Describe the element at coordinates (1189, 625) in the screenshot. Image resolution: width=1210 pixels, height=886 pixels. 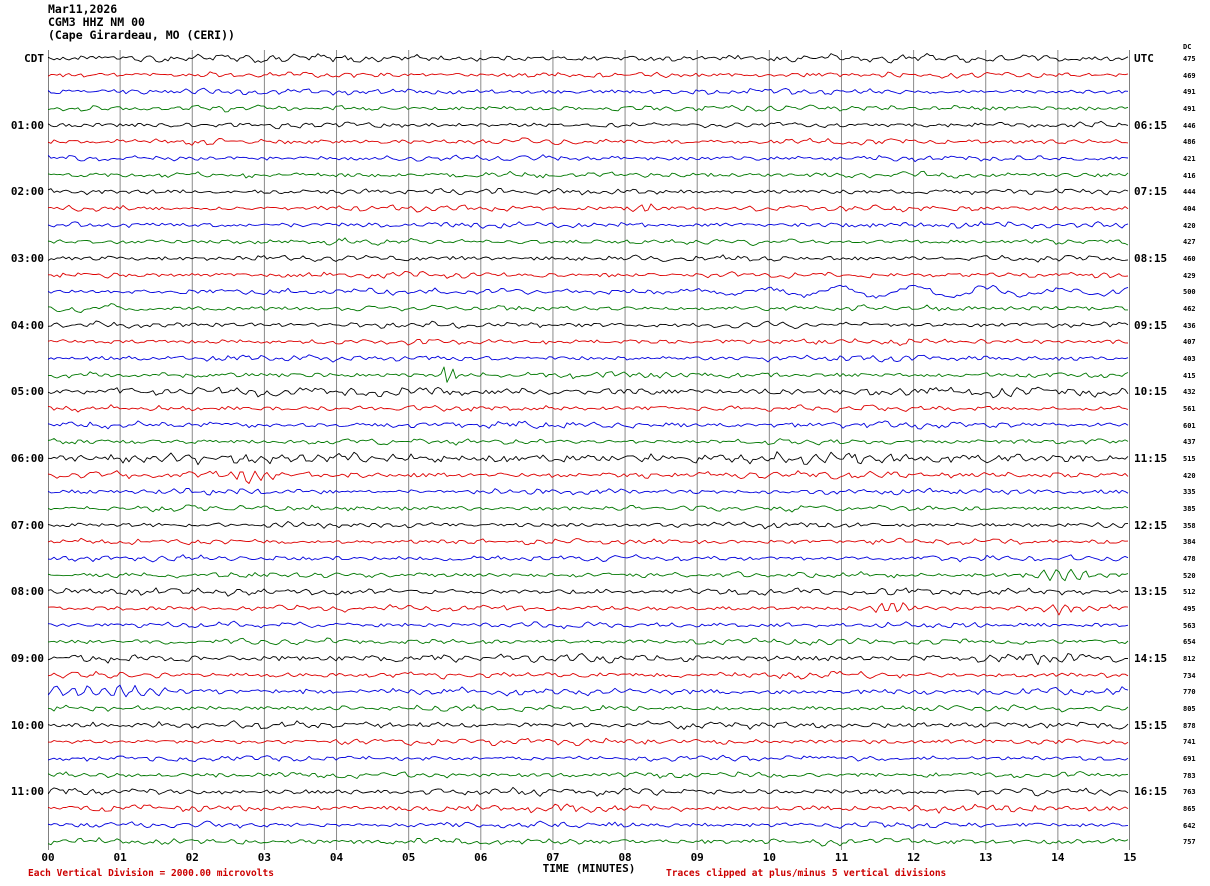
I see `dc-value: 563` at that location.